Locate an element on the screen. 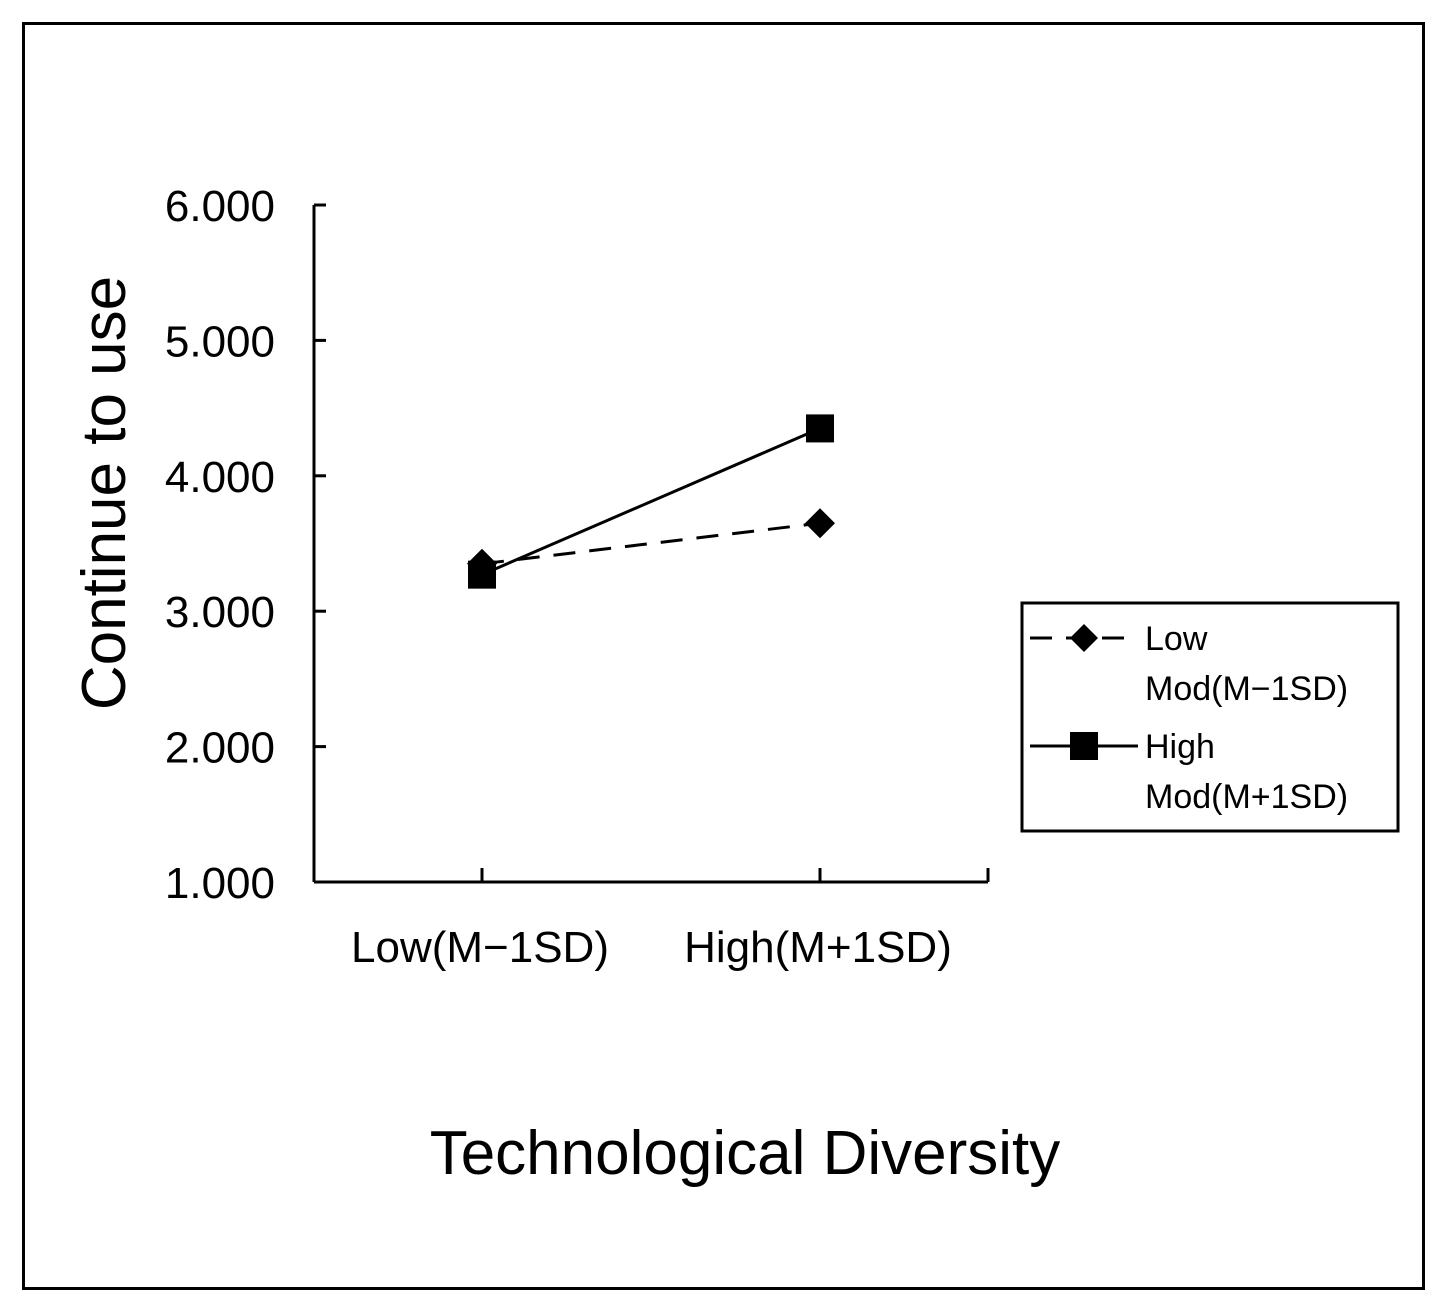  series-line-high-mod is located at coordinates (651, 502).